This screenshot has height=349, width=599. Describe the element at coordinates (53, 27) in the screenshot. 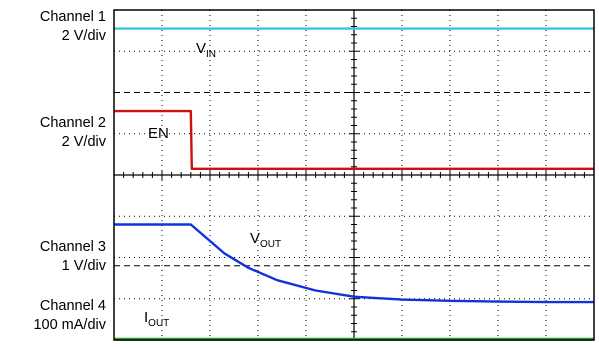

I see `channel-1-label: Channel 1 2 V/div` at that location.